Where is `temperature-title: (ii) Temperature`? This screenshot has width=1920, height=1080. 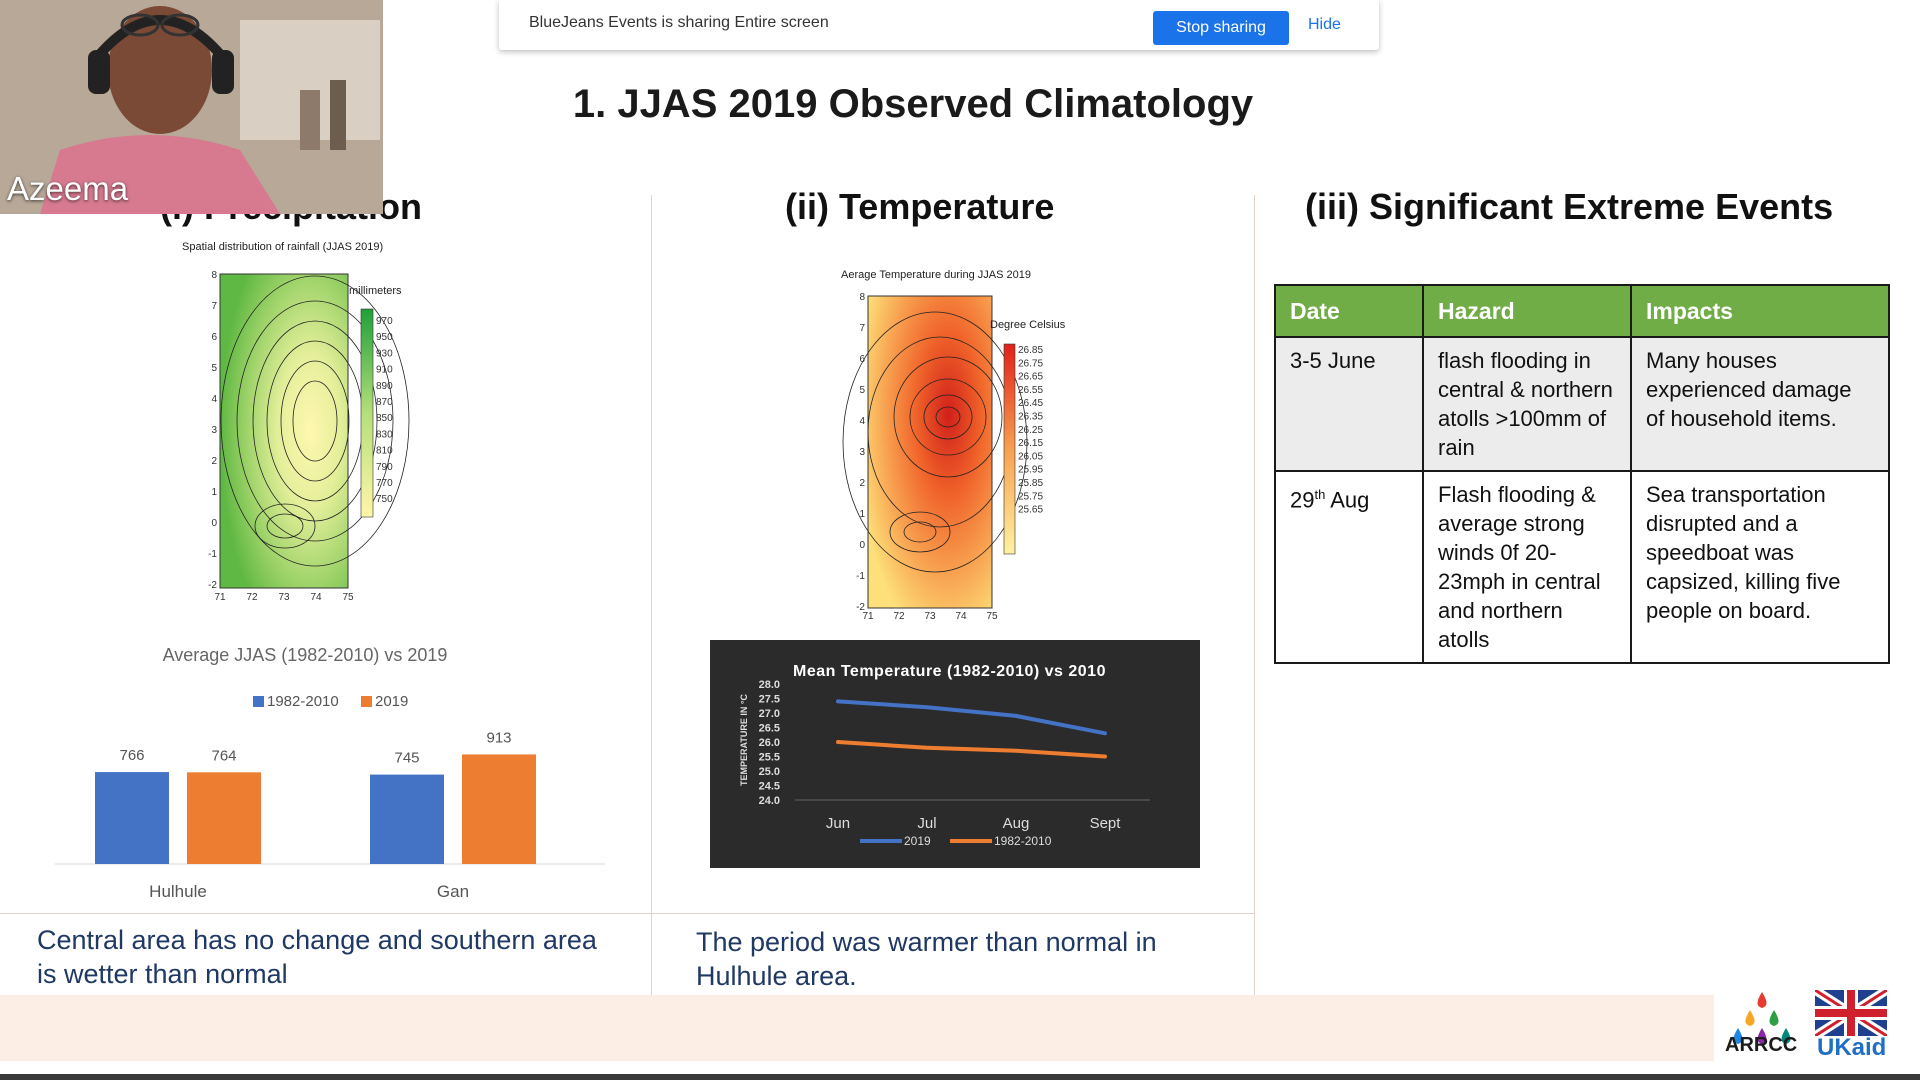 temperature-title: (ii) Temperature is located at coordinates (920, 206).